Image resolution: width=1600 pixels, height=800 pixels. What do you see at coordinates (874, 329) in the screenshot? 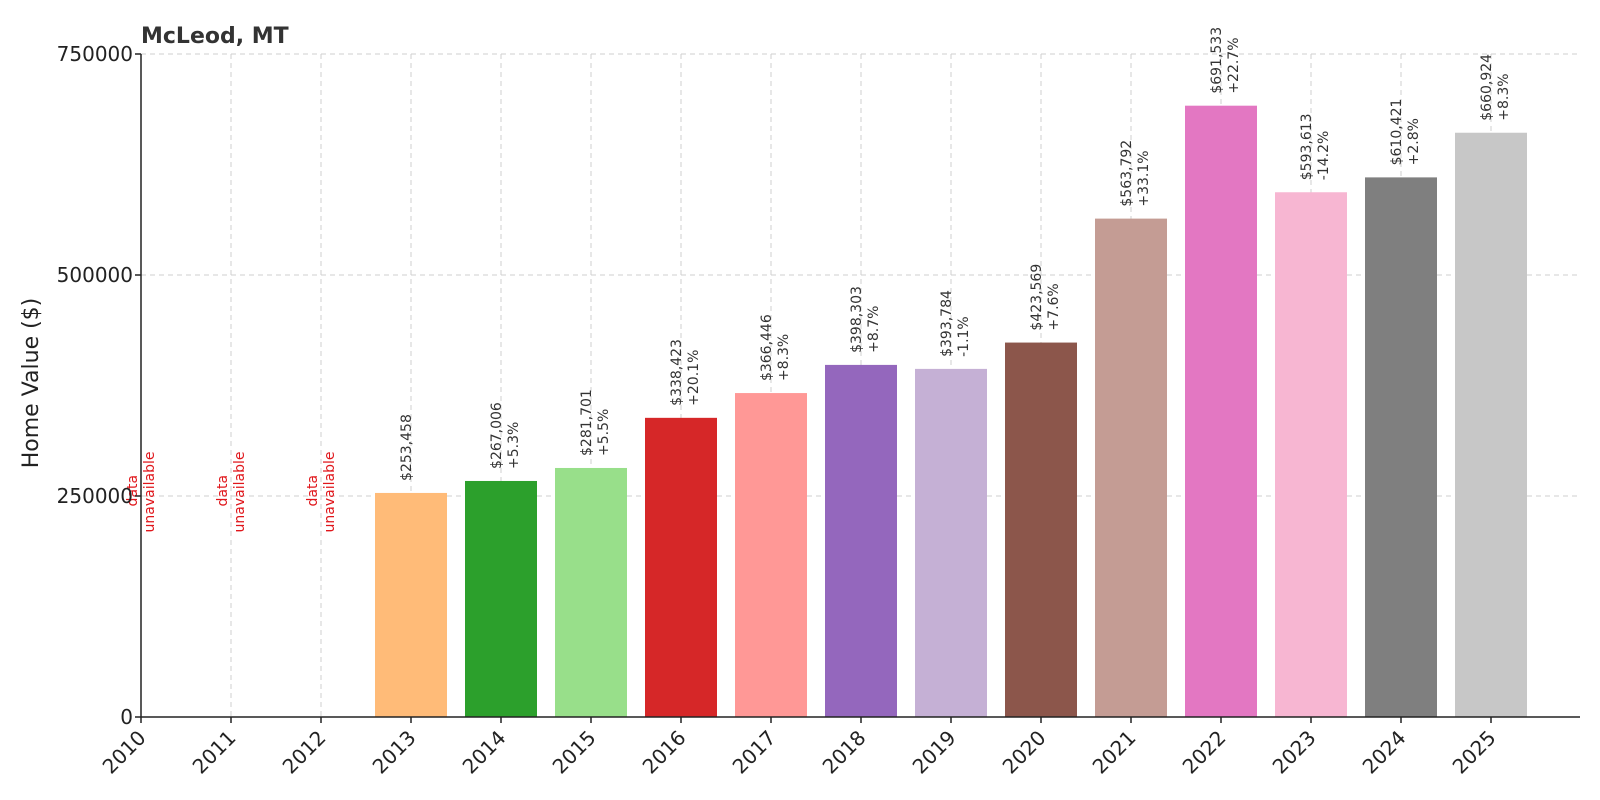
I see `change-label: +8.7%` at bounding box center [874, 329].